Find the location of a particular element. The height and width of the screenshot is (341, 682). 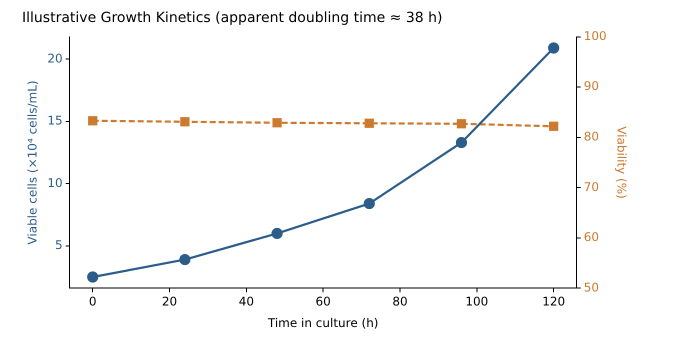

x-tick-label: 80 is located at coordinates (400, 301).